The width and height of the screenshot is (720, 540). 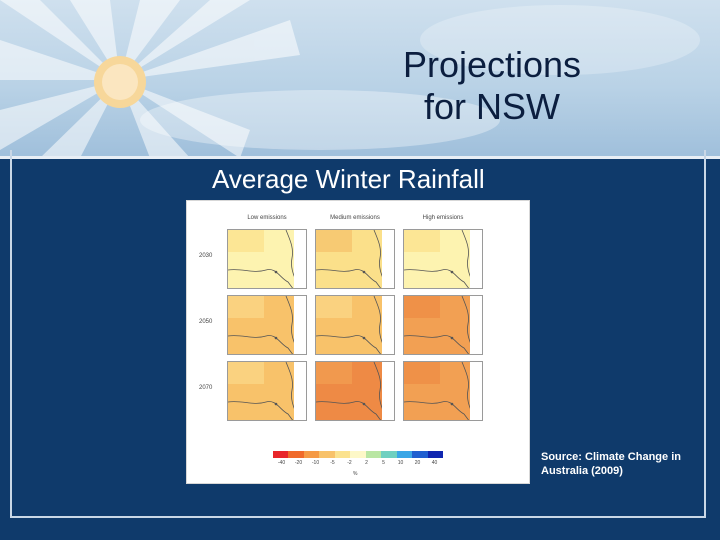 I want to click on legend-tick-label: 10, so click(x=400, y=463).